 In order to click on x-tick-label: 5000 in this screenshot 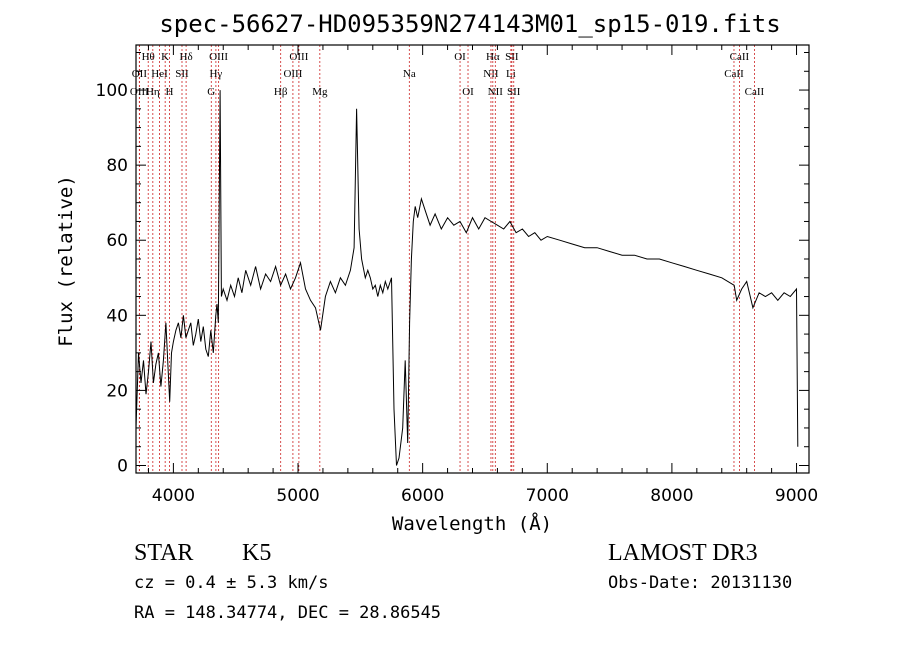, I will do `click(297, 496)`.